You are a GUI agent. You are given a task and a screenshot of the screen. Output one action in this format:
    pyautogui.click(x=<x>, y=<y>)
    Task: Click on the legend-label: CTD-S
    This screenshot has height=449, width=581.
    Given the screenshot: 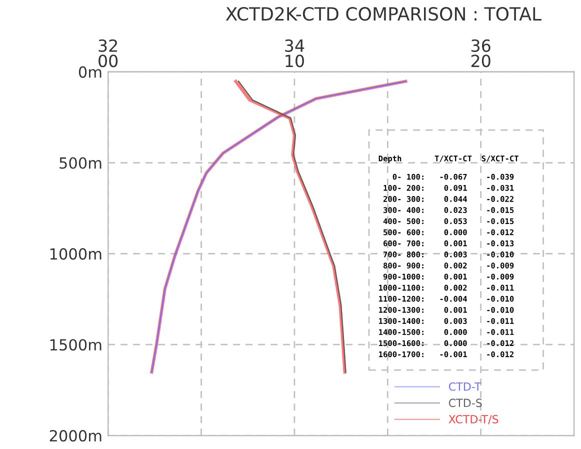 What is the action you would take?
    pyautogui.click(x=465, y=403)
    